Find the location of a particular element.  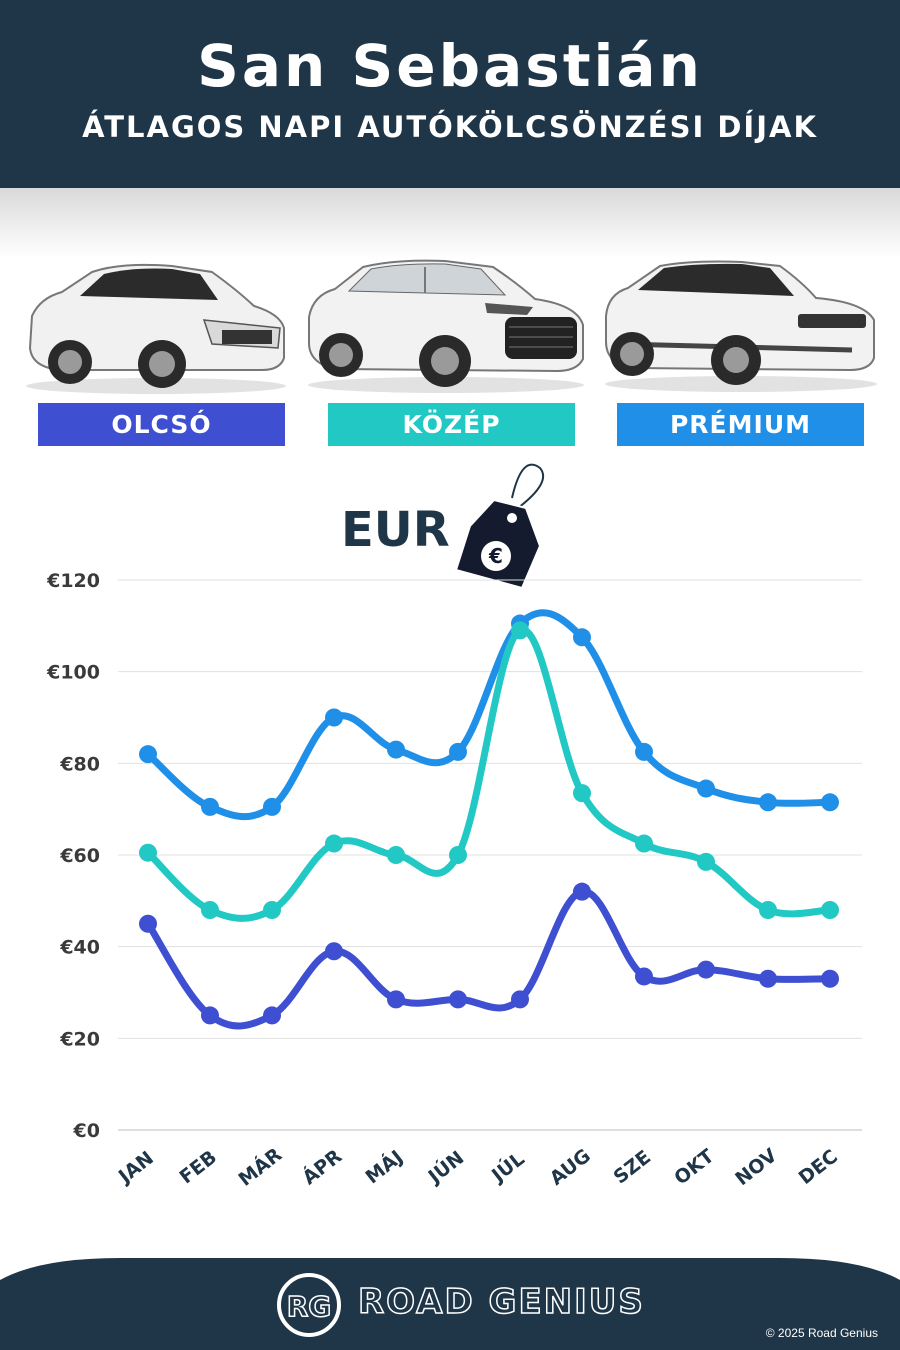

road-genius-logo-icon: RG is located at coordinates (309, 1305).